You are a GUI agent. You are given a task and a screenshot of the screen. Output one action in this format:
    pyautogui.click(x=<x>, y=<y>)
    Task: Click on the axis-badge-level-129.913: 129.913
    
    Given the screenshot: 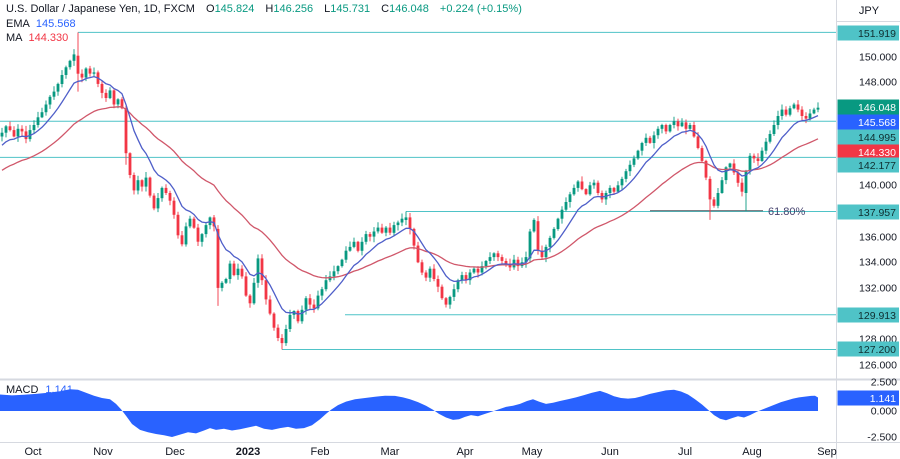 What is the action you would take?
    pyautogui.click(x=868, y=315)
    